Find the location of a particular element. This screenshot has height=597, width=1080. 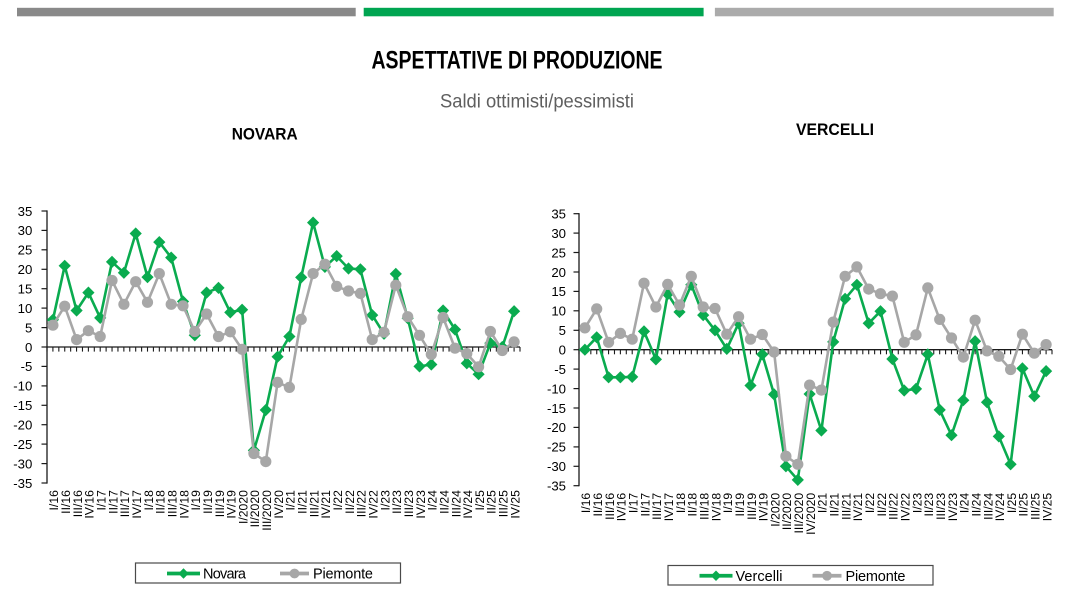

svg-text: I/22 is located at coordinates (870, 503).